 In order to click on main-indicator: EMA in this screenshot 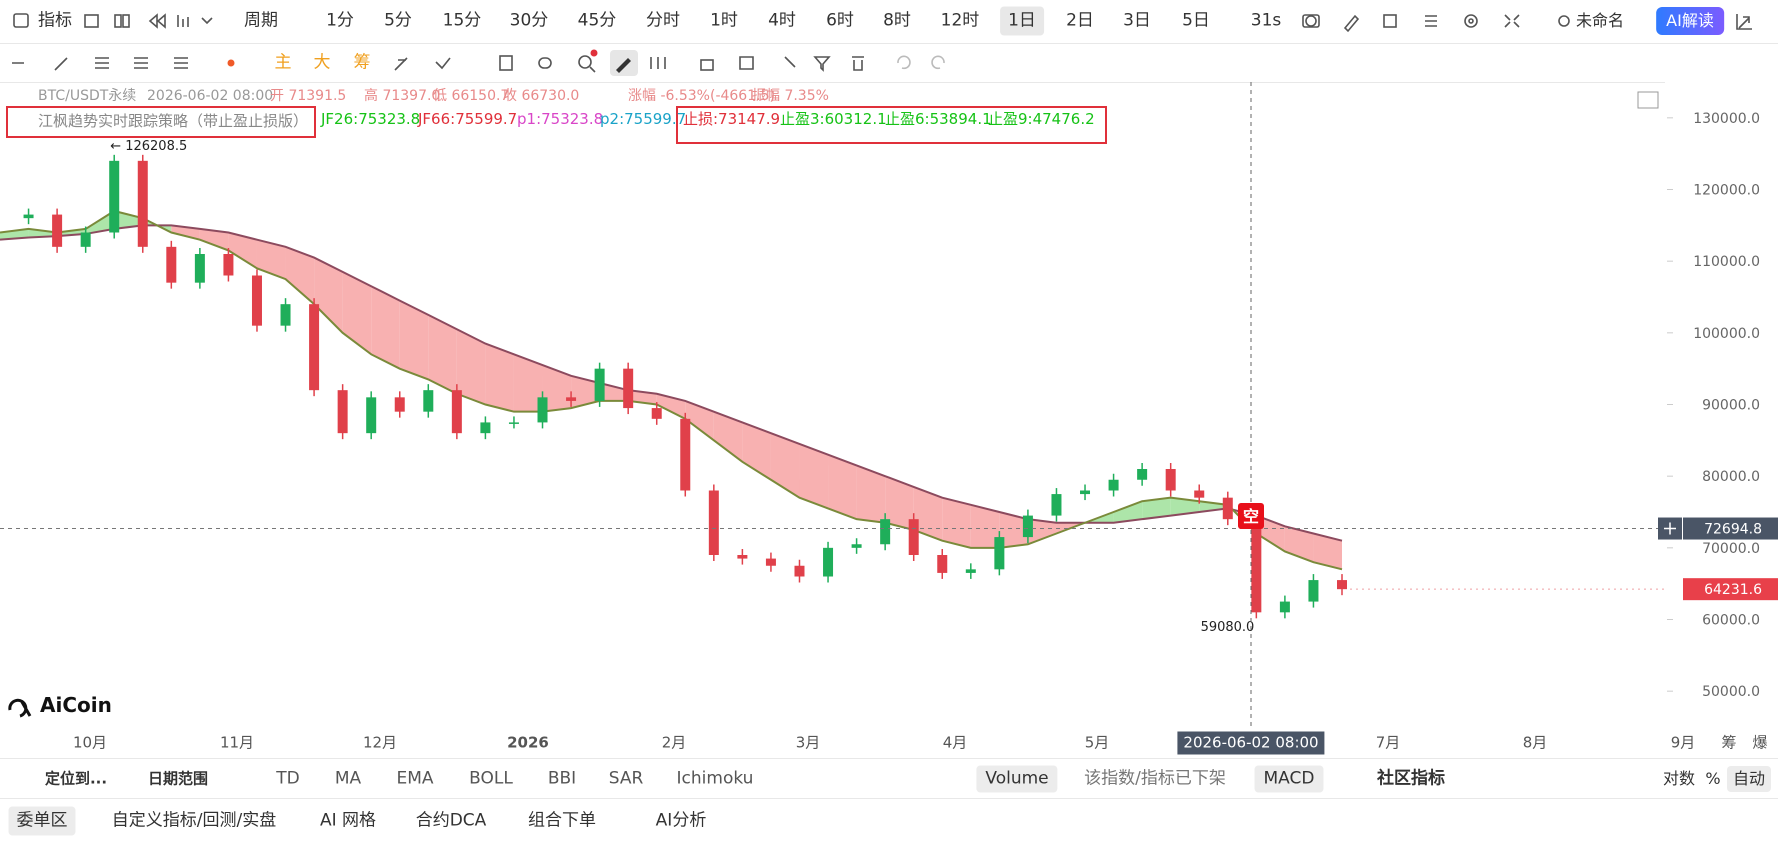, I will do `click(415, 778)`.